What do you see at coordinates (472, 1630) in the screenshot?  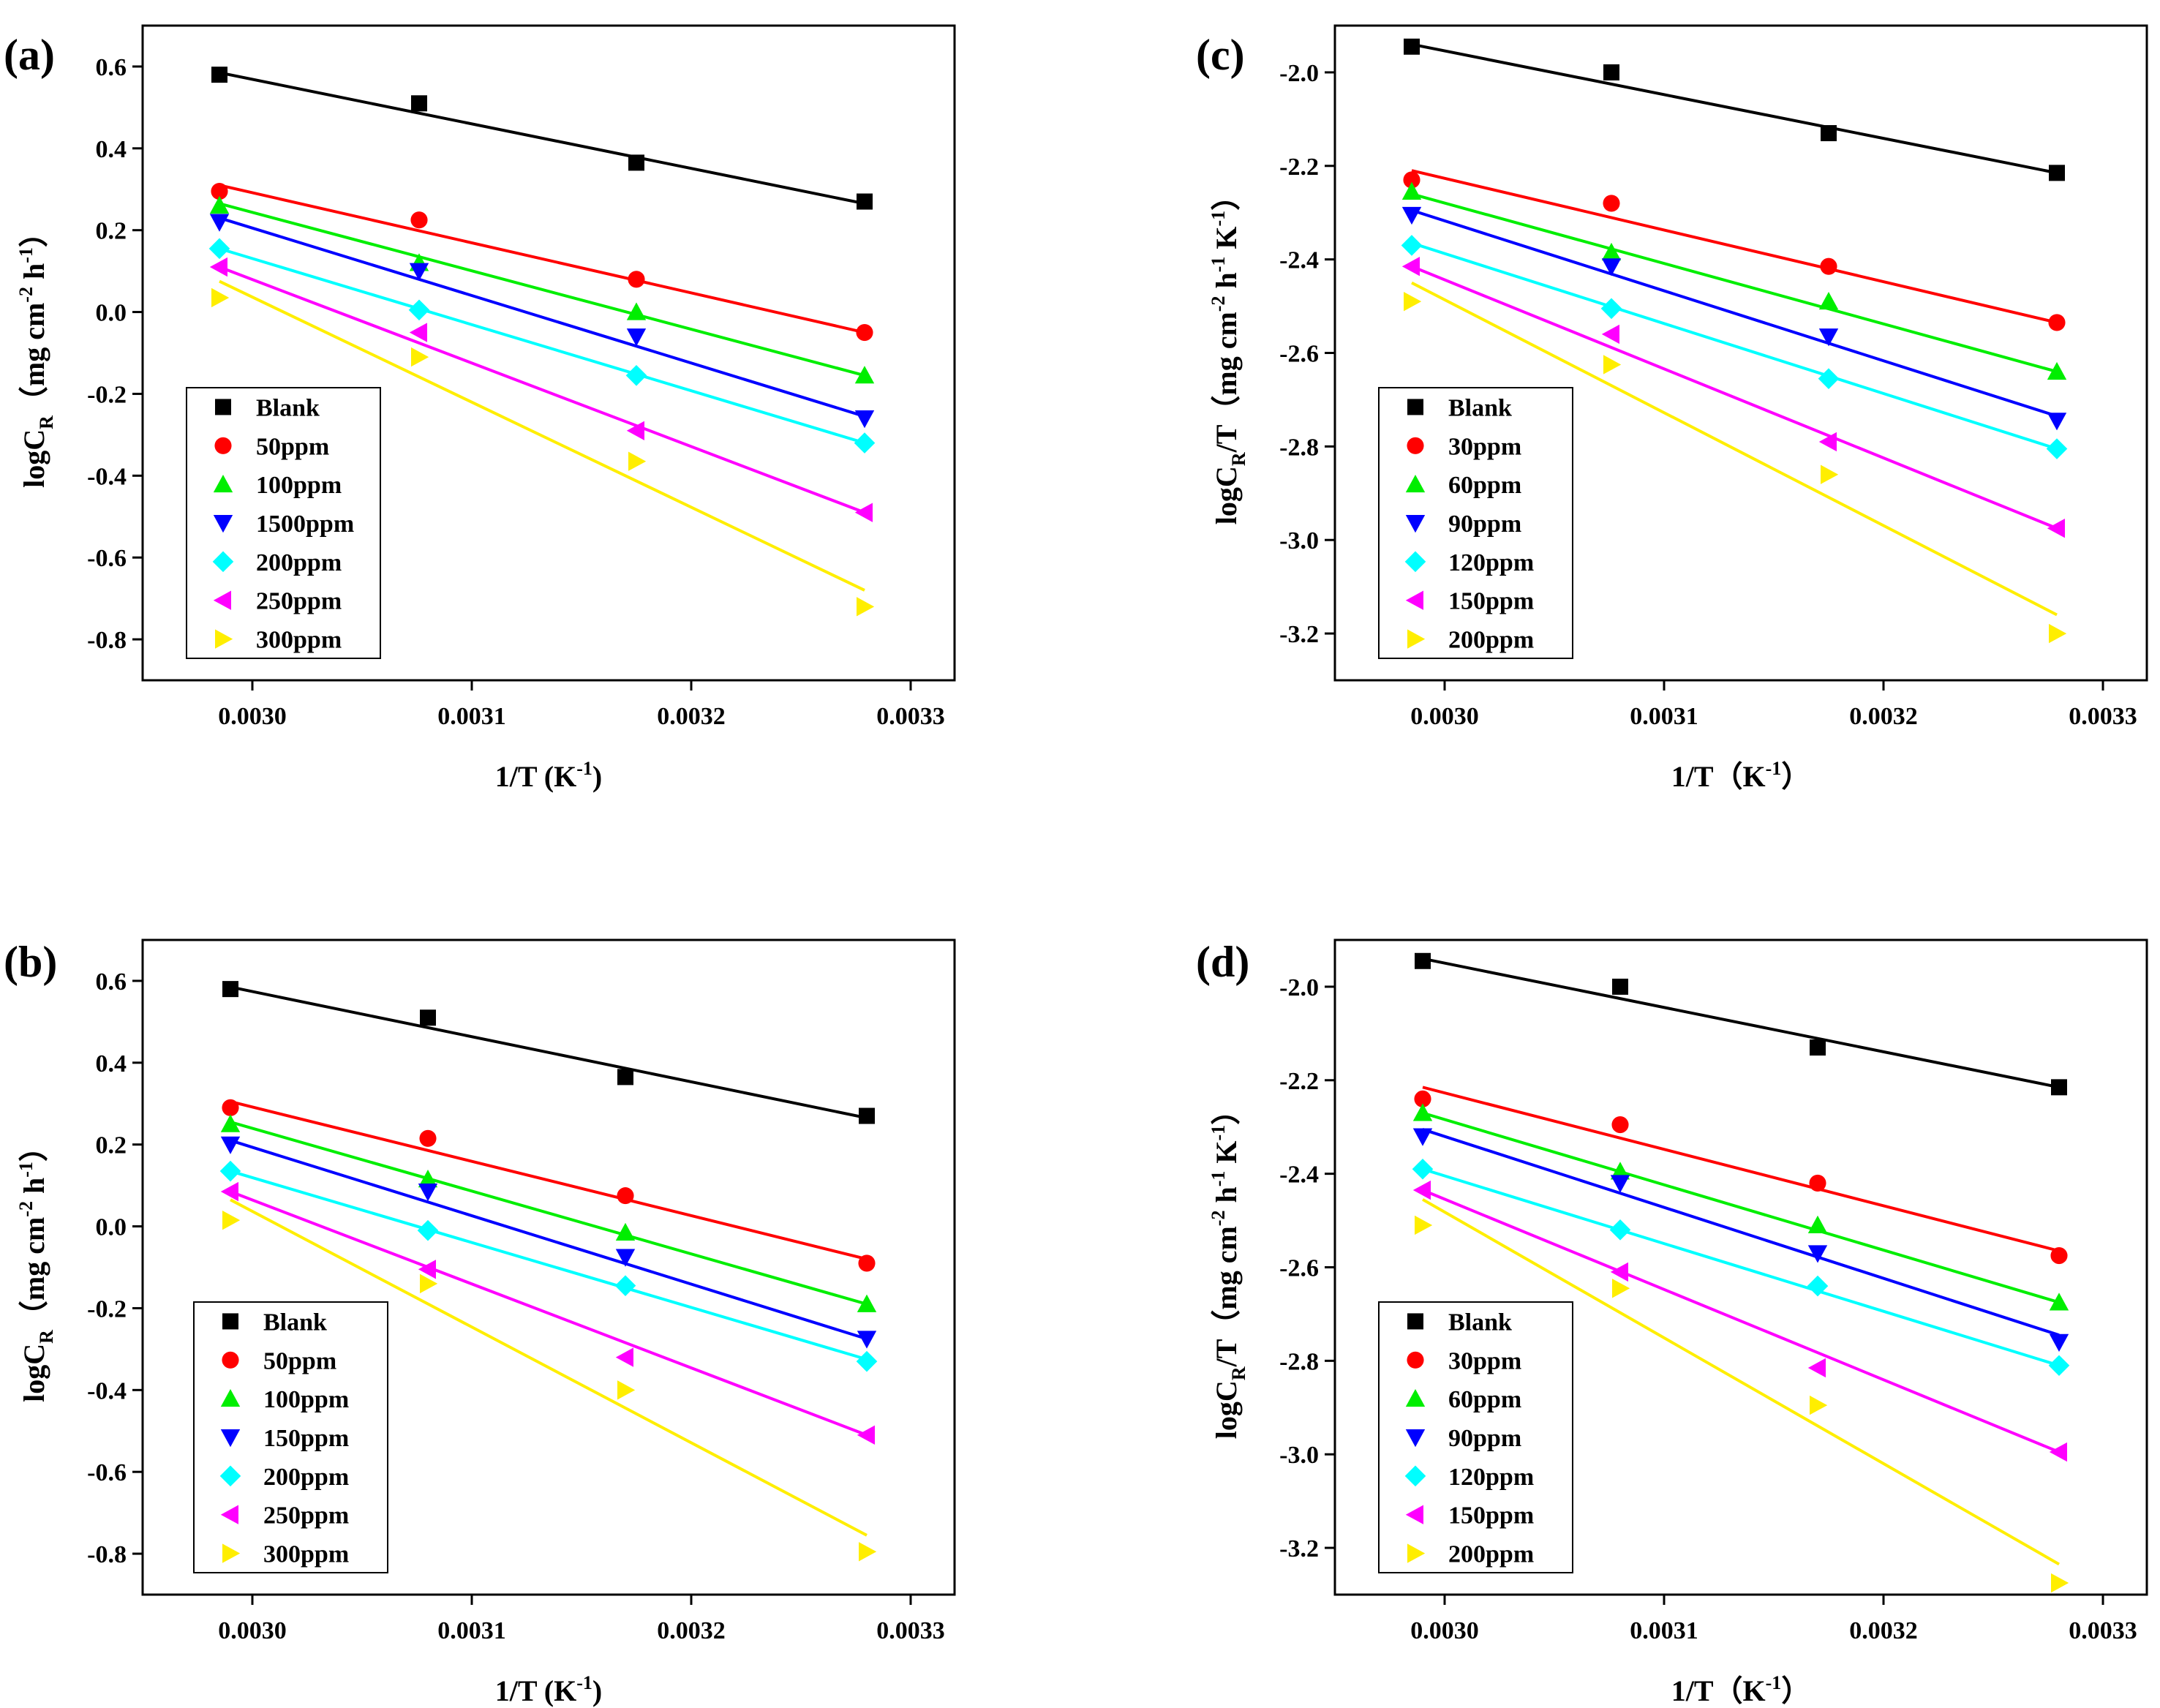 I see `x-tick-label: 0.0031` at bounding box center [472, 1630].